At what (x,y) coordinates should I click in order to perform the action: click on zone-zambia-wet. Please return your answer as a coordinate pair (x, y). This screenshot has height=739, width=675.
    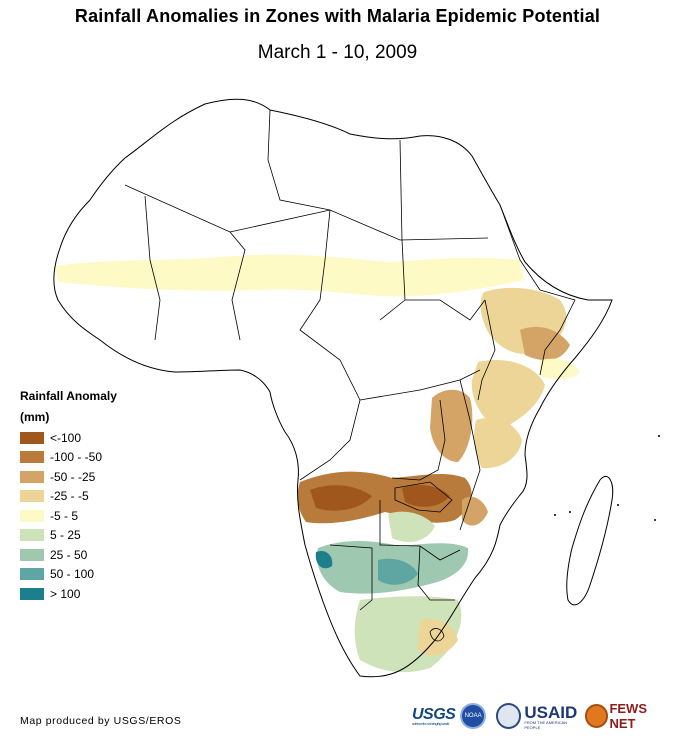
    Looking at the image, I should click on (411, 526).